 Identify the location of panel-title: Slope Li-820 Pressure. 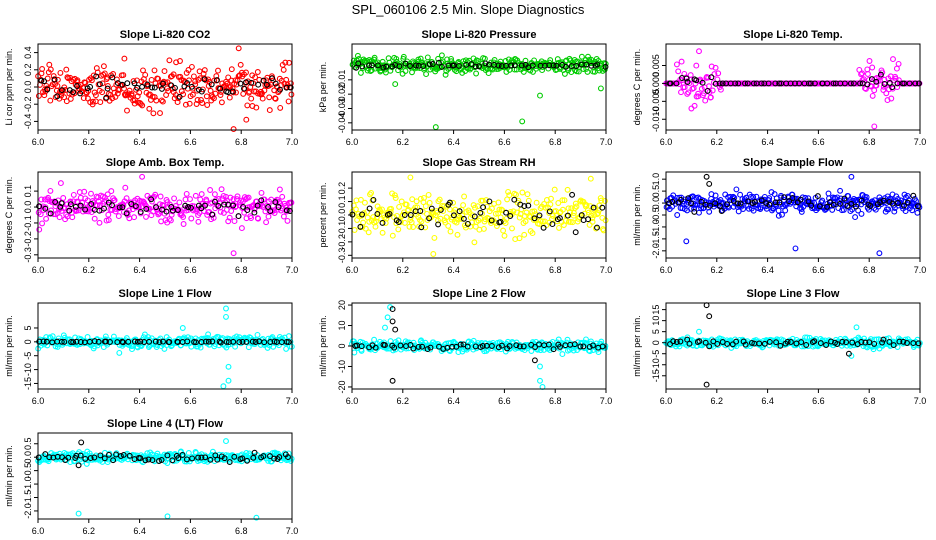
(479, 35).